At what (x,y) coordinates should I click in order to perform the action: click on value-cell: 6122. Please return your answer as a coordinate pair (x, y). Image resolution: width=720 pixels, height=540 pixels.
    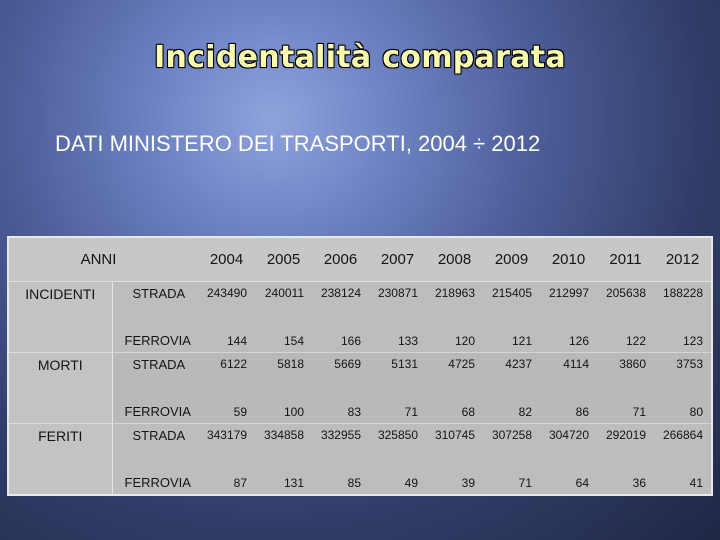
    Looking at the image, I should click on (226, 370).